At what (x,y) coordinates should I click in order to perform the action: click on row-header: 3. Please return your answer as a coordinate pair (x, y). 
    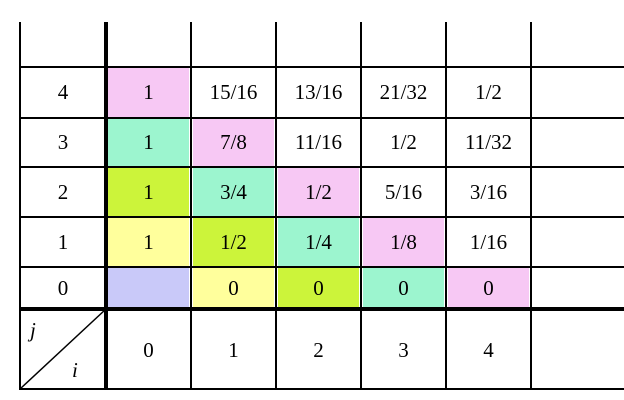
    Looking at the image, I should click on (63, 142).